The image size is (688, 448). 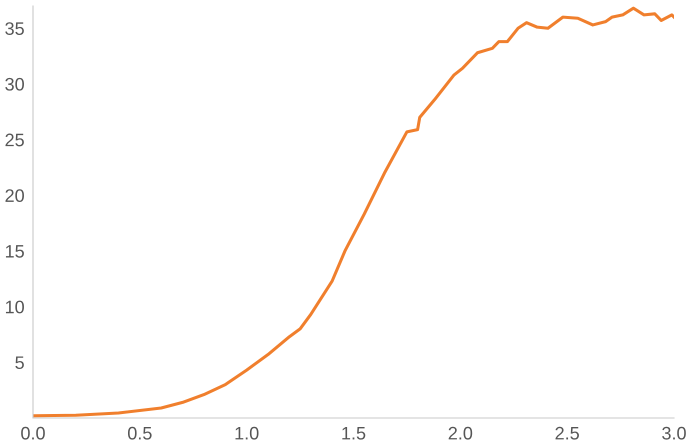 What do you see at coordinates (14, 195) in the screenshot?
I see `y-tick-label: 20` at bounding box center [14, 195].